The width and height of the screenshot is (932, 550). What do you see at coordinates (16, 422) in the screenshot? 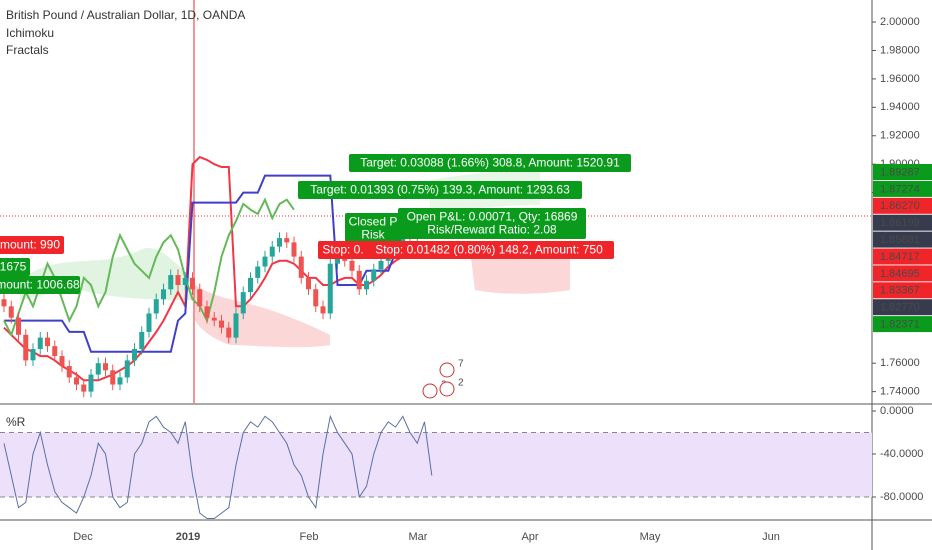
I see `indicator-label: %R` at bounding box center [16, 422].